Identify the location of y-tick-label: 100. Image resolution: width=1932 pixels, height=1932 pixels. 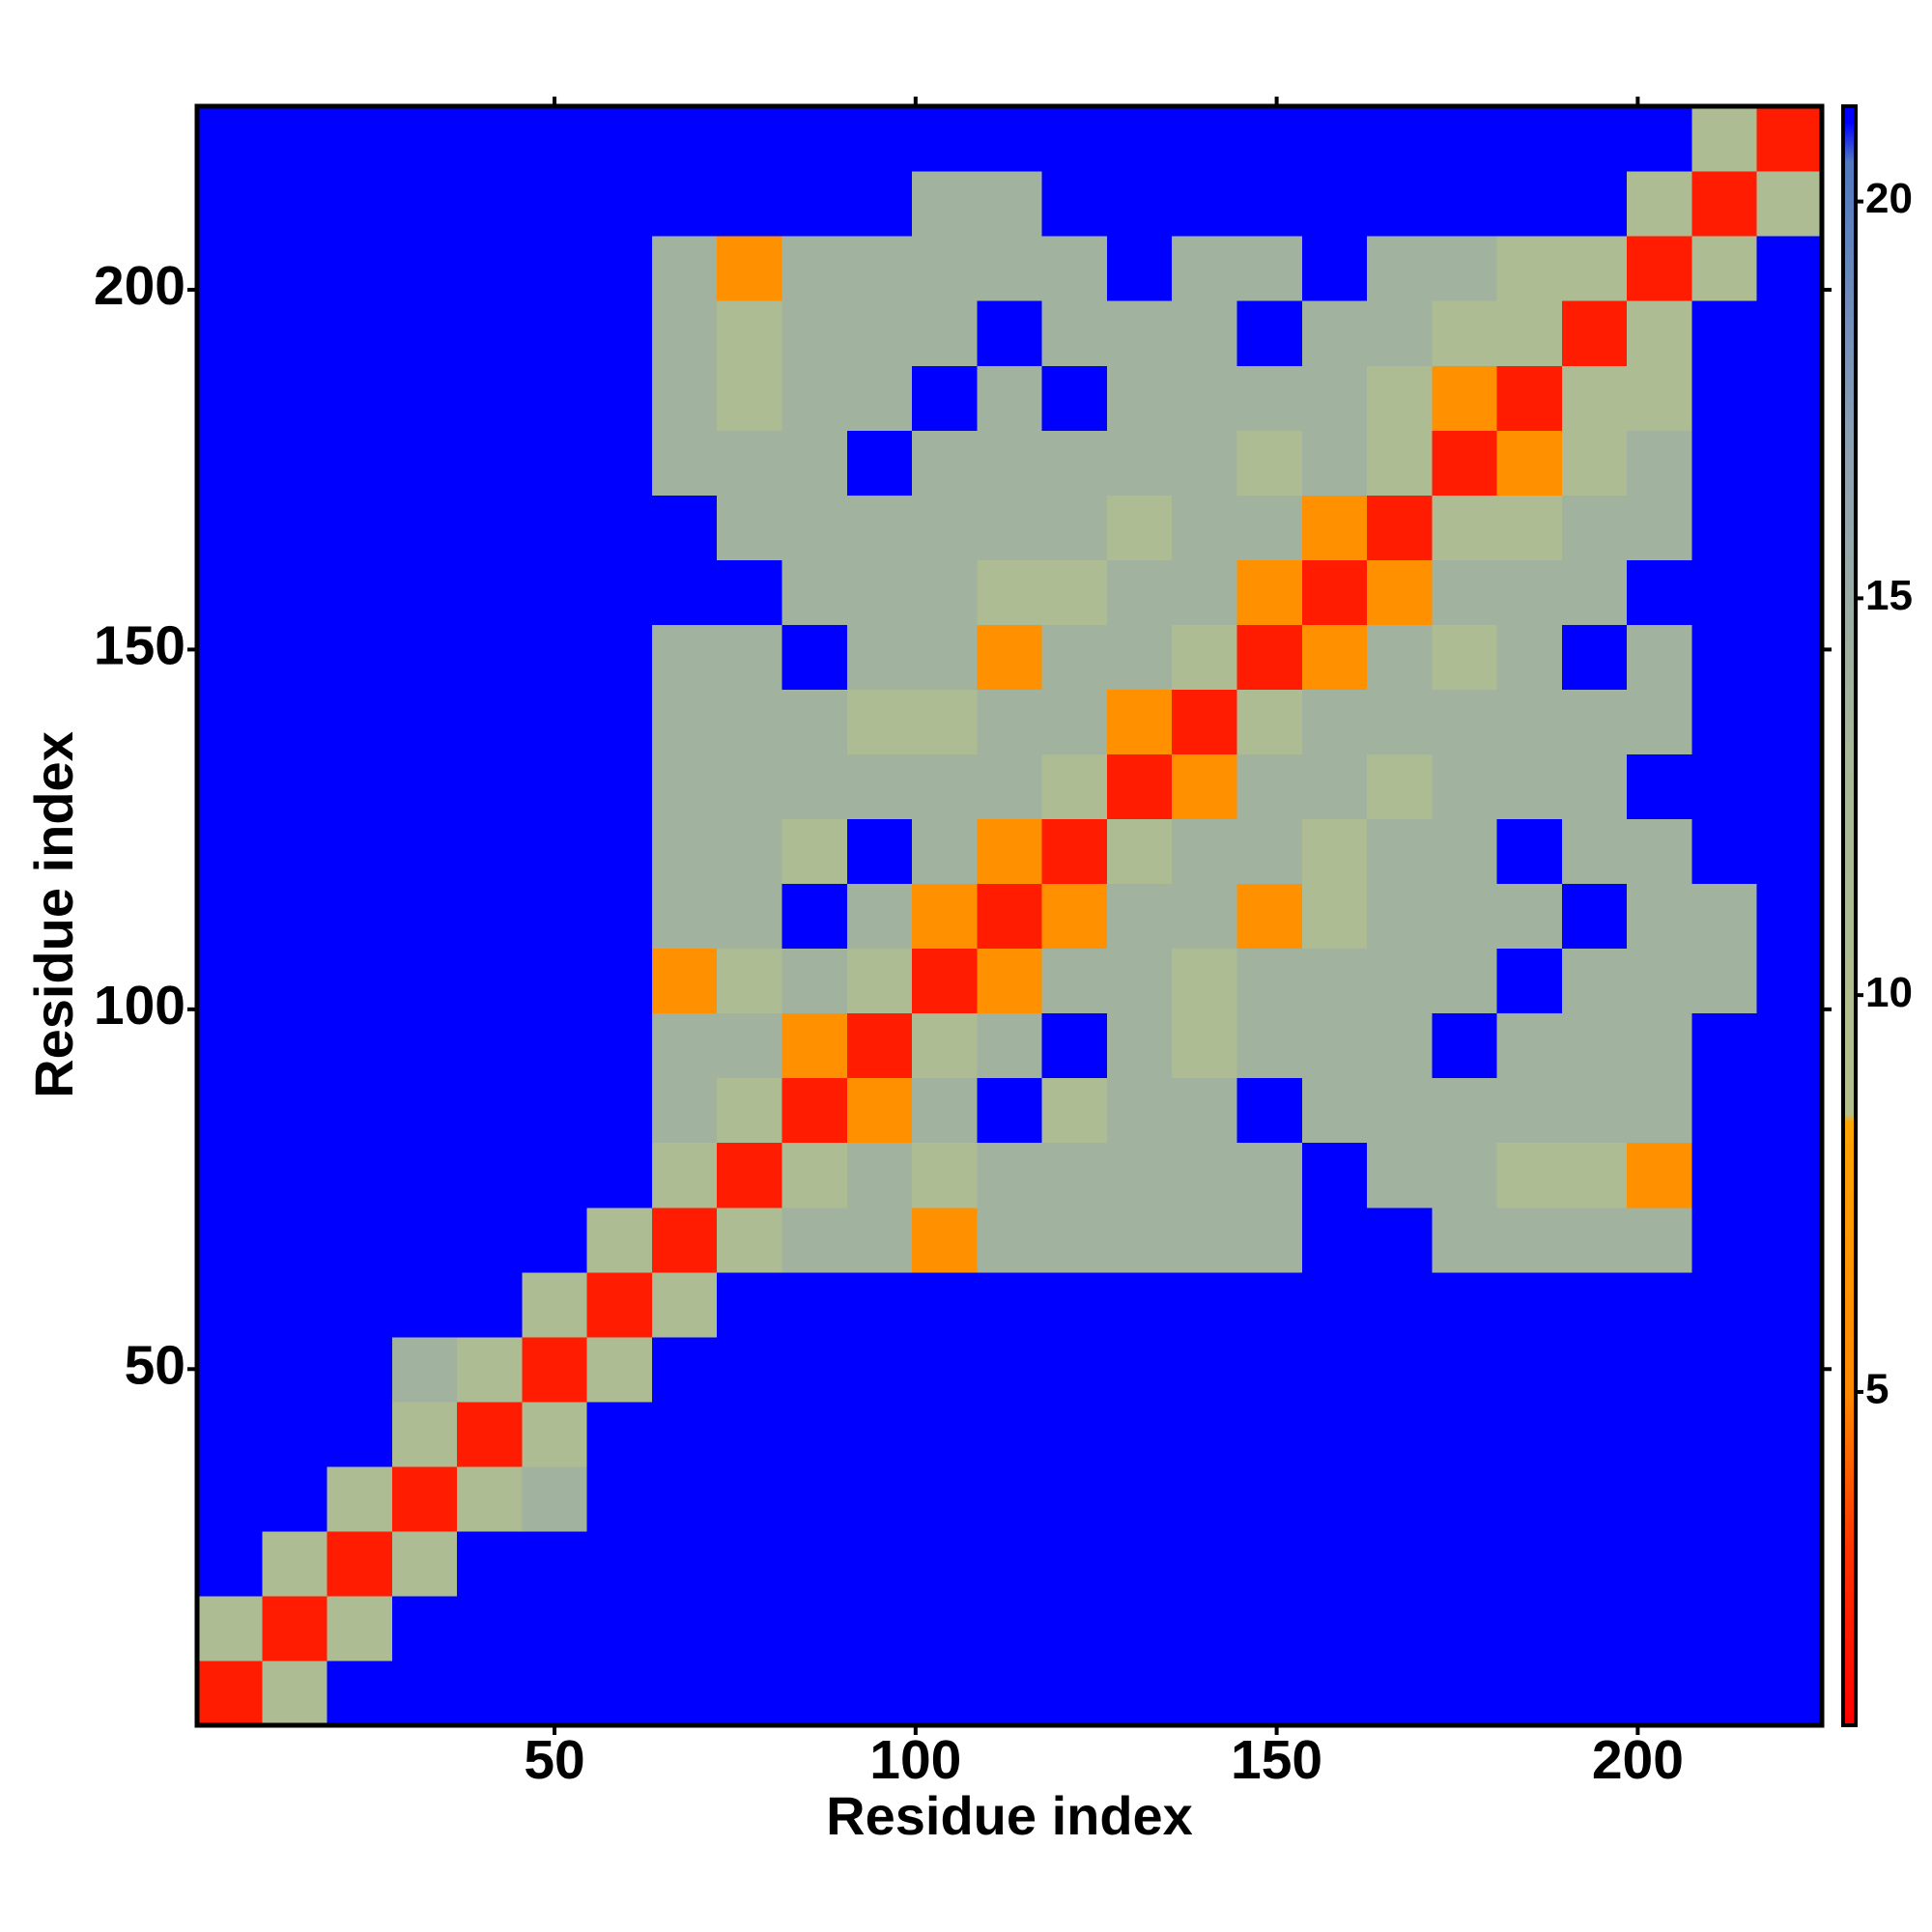
(139, 1006).